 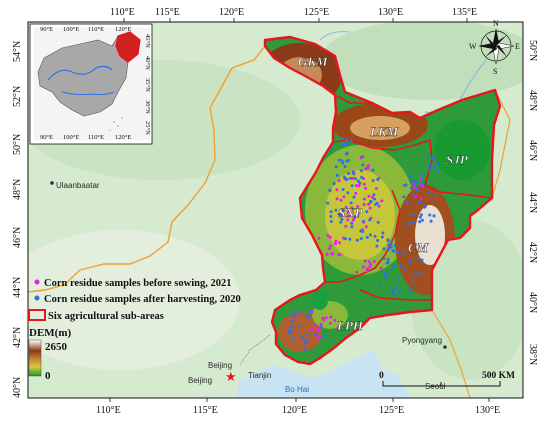 I want to click on left-tick-42: 42°N, so click(x=17, y=337).